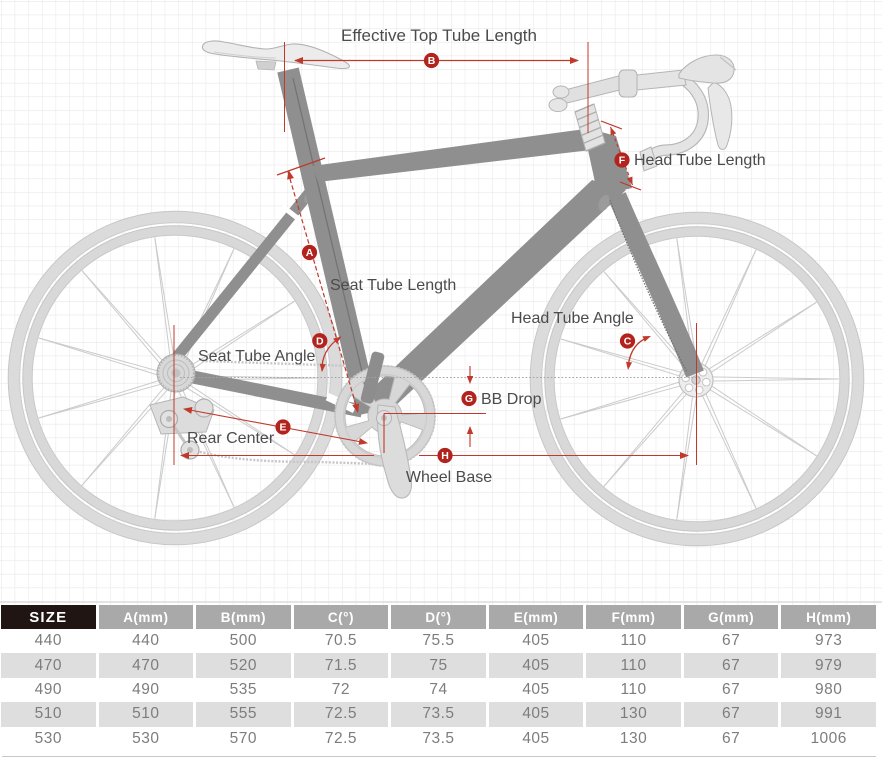 Image resolution: width=882 pixels, height=762 pixels. I want to click on svg-text: F, so click(622, 161).